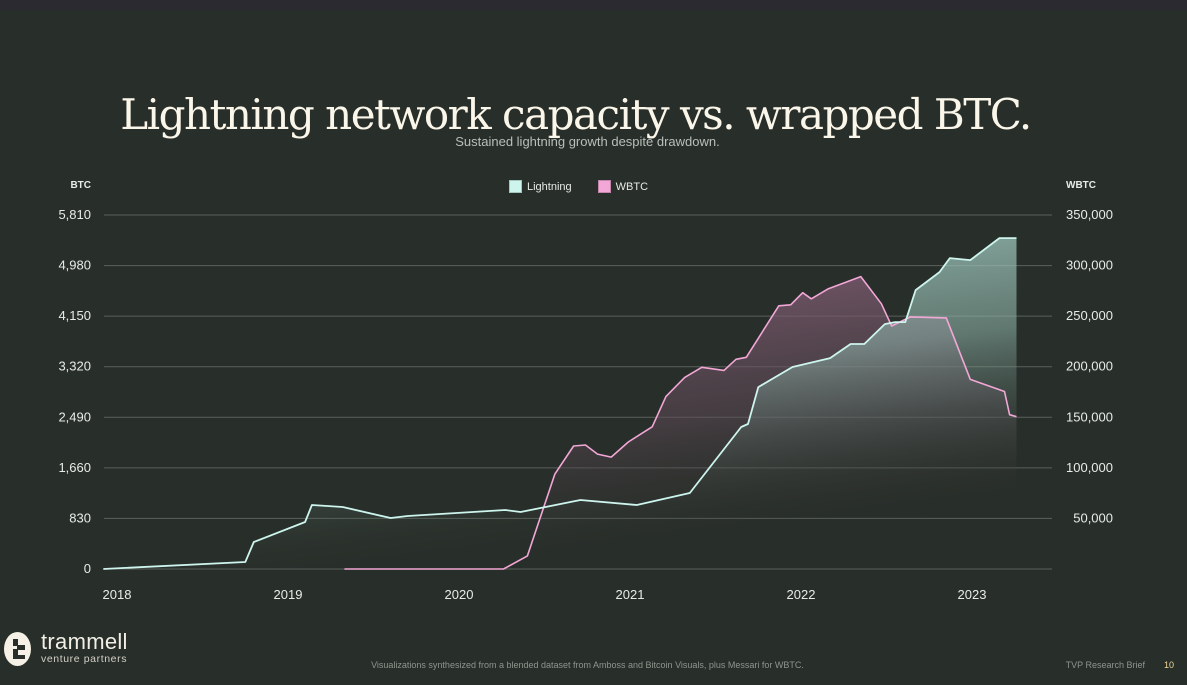 The image size is (1187, 685). What do you see at coordinates (1089, 265) in the screenshot?
I see `right-axis-tick: 300,000` at bounding box center [1089, 265].